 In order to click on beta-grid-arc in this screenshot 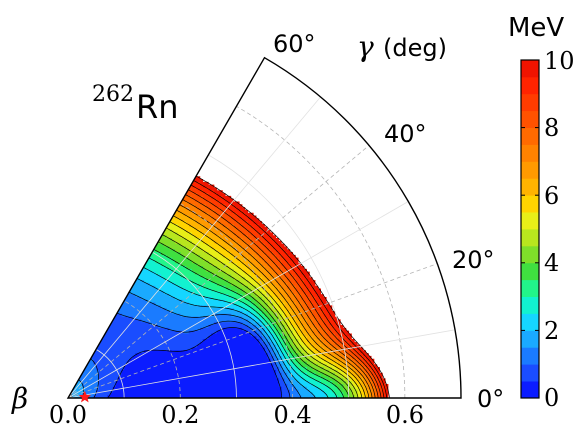, I will do `click(236, 301)`.